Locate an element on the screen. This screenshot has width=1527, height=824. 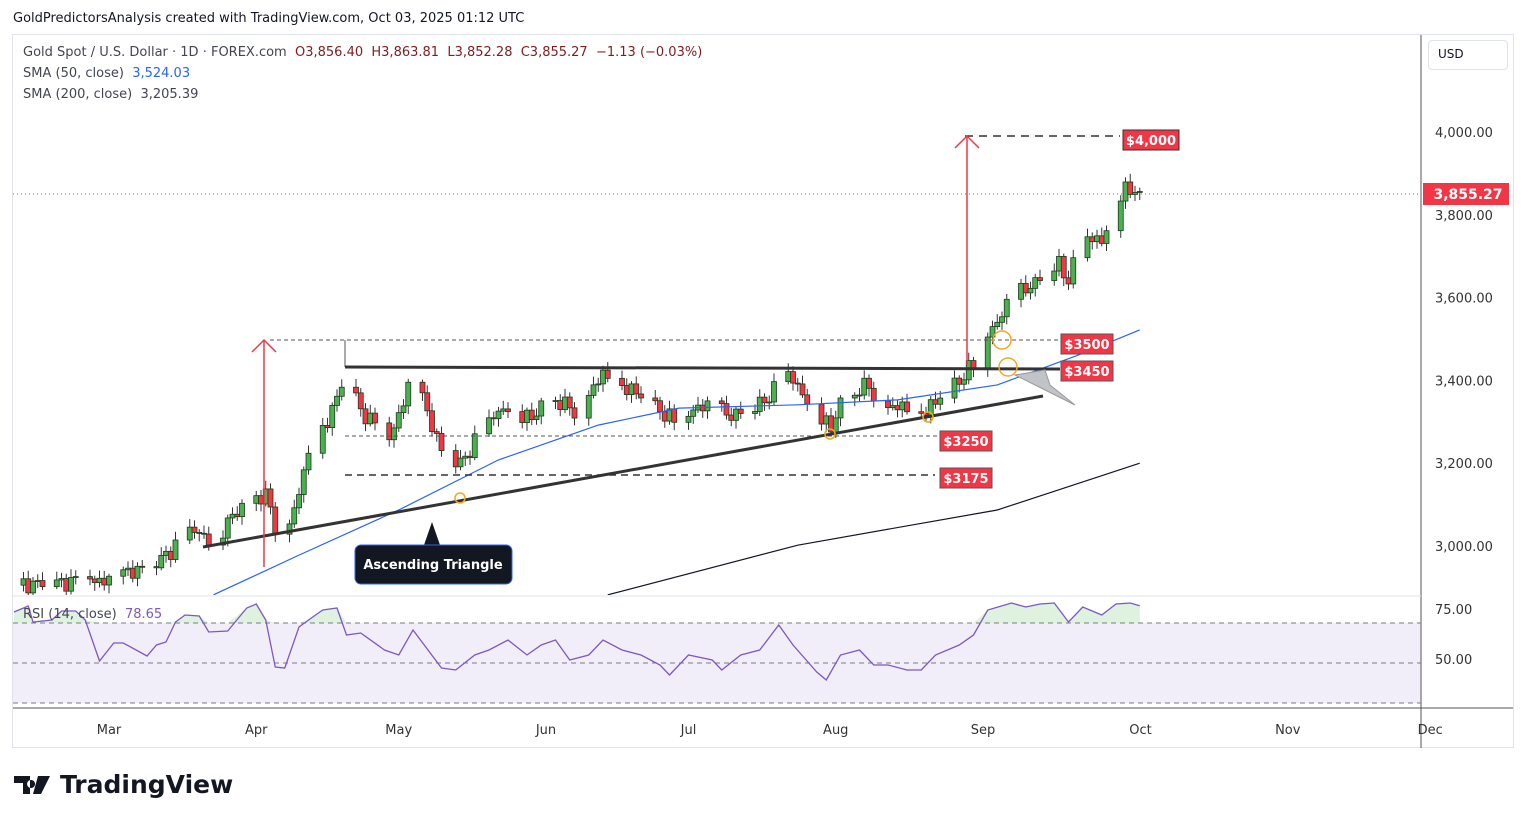
label-4000-text: $4,000 is located at coordinates (1151, 141).